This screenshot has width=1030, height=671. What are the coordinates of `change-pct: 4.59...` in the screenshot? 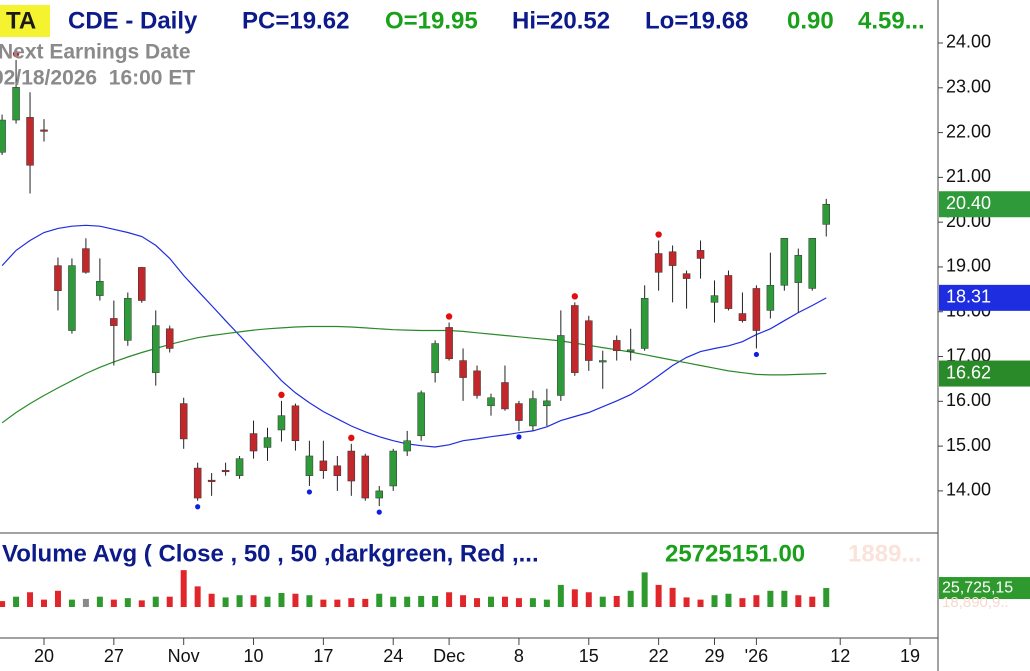 It's located at (891, 20).